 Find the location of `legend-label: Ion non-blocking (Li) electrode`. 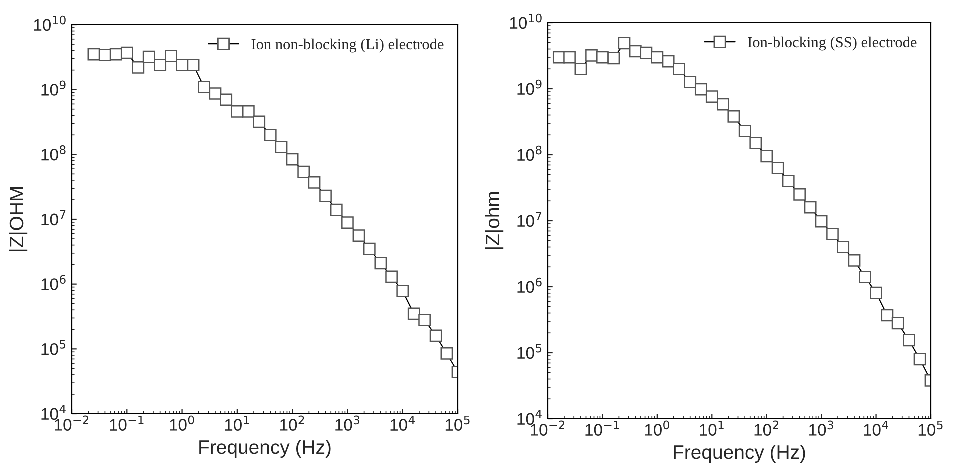

legend-label: Ion non-blocking (Li) electrode is located at coordinates (348, 45).